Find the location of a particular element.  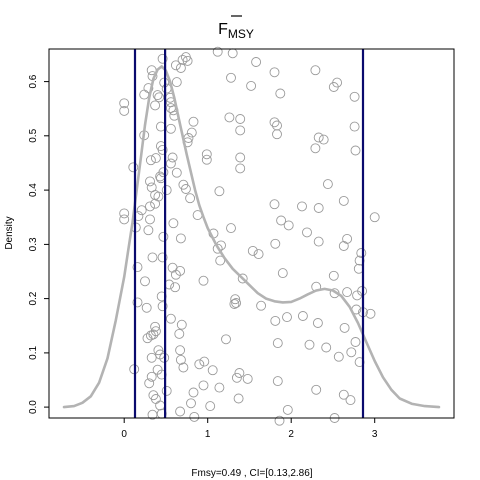

x-tick-label-1: 1 is located at coordinates (208, 434).